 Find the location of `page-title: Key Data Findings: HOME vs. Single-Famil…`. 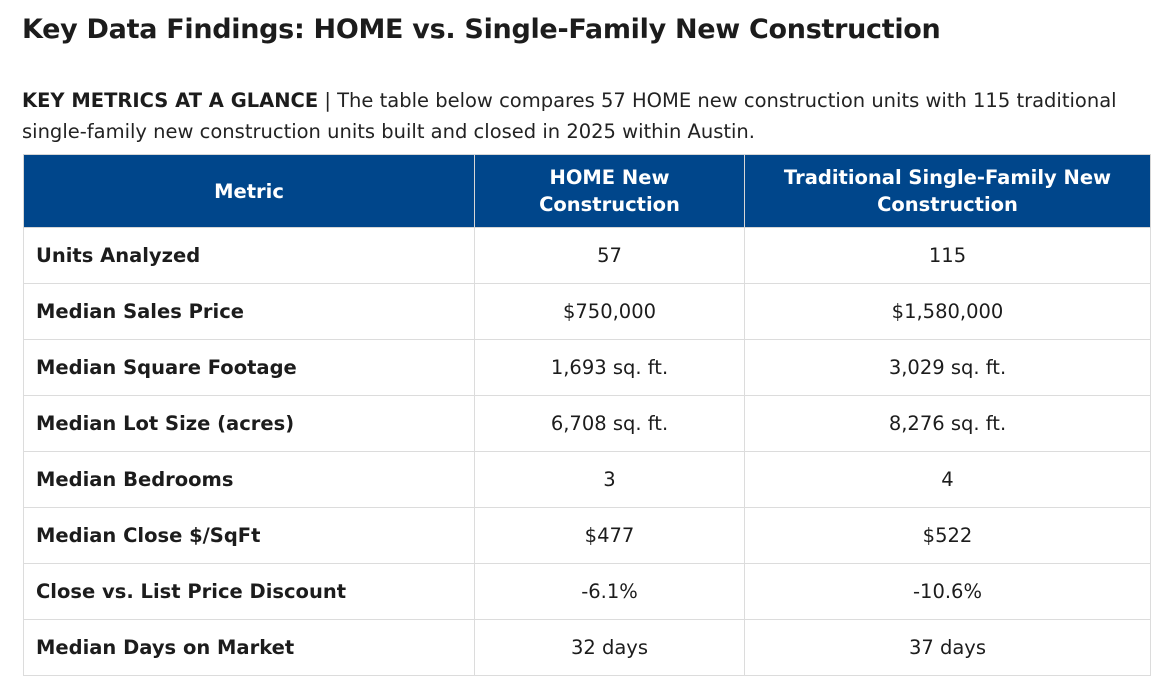

page-title: Key Data Findings: HOME vs. Single-Famil… is located at coordinates (481, 29).